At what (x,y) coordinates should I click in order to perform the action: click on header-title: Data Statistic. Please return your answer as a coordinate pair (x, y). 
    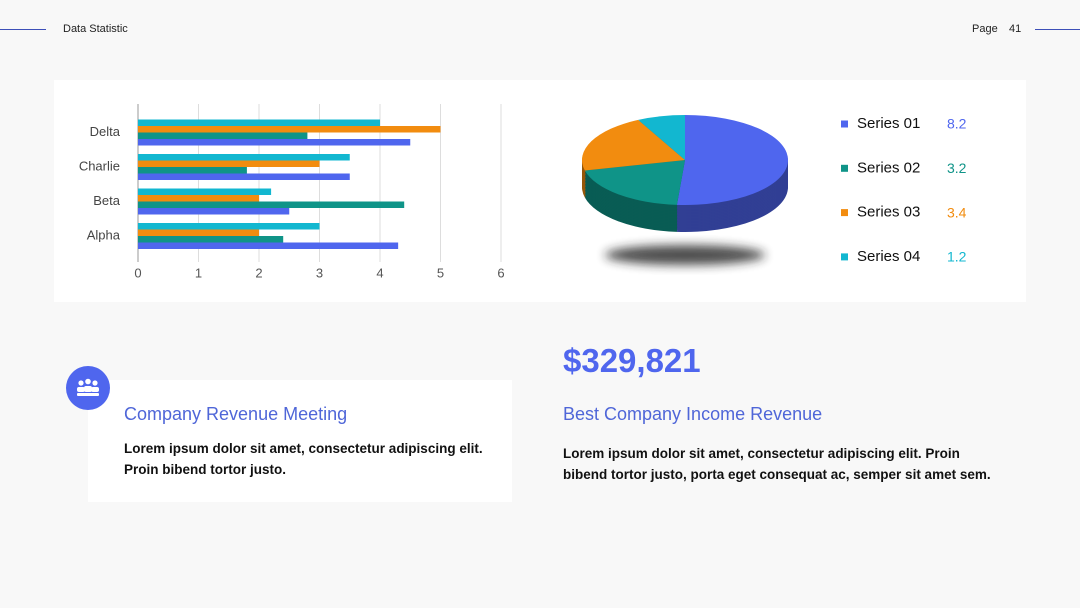
    Looking at the image, I should click on (95, 29).